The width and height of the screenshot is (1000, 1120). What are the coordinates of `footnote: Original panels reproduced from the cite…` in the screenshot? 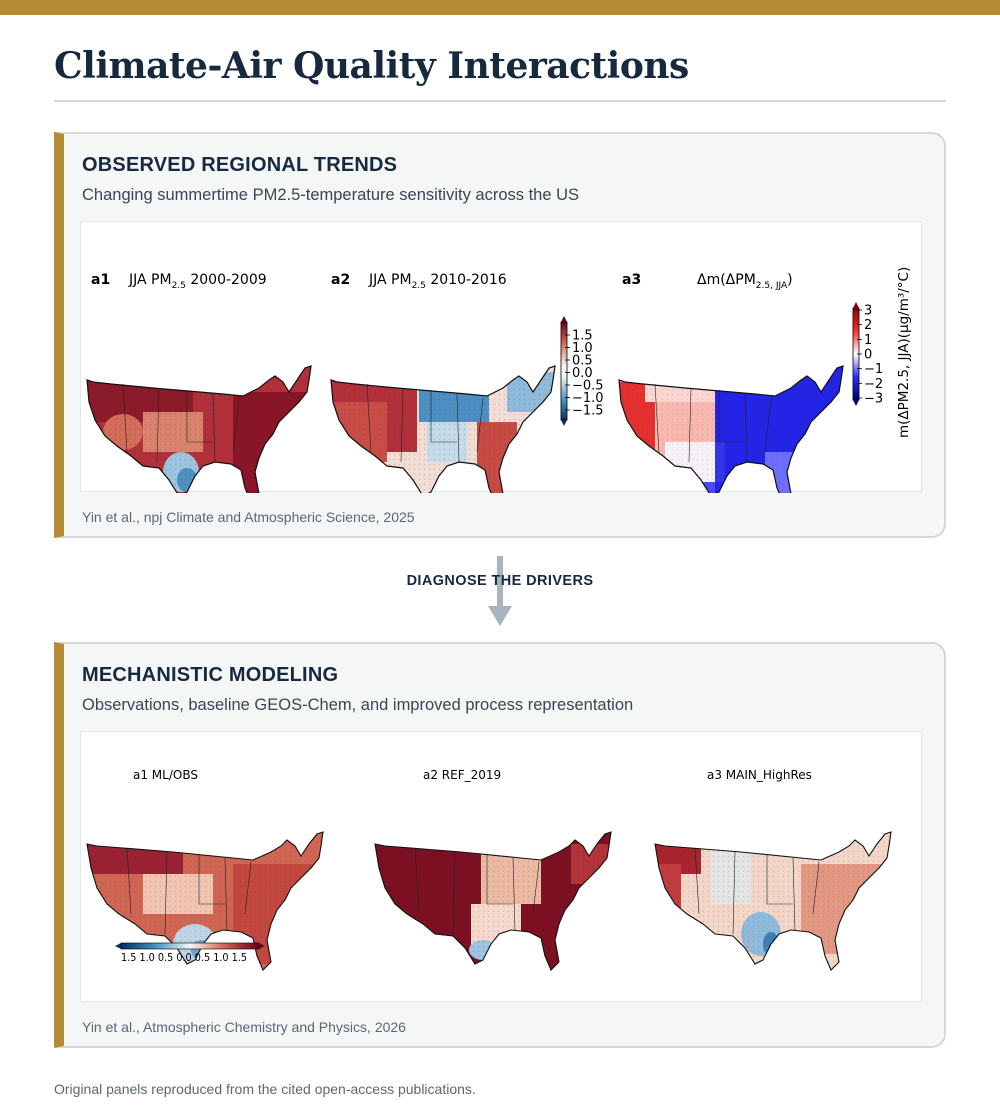 It's located at (265, 1089).